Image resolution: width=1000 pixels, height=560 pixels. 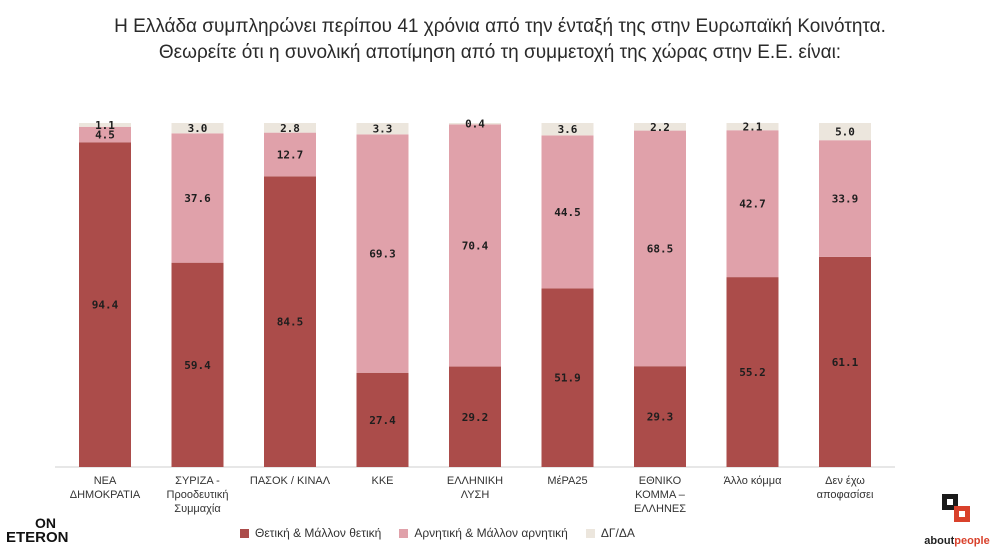 I want to click on category-label-8: Δεν έχω αποφασίσει, so click(x=845, y=488).